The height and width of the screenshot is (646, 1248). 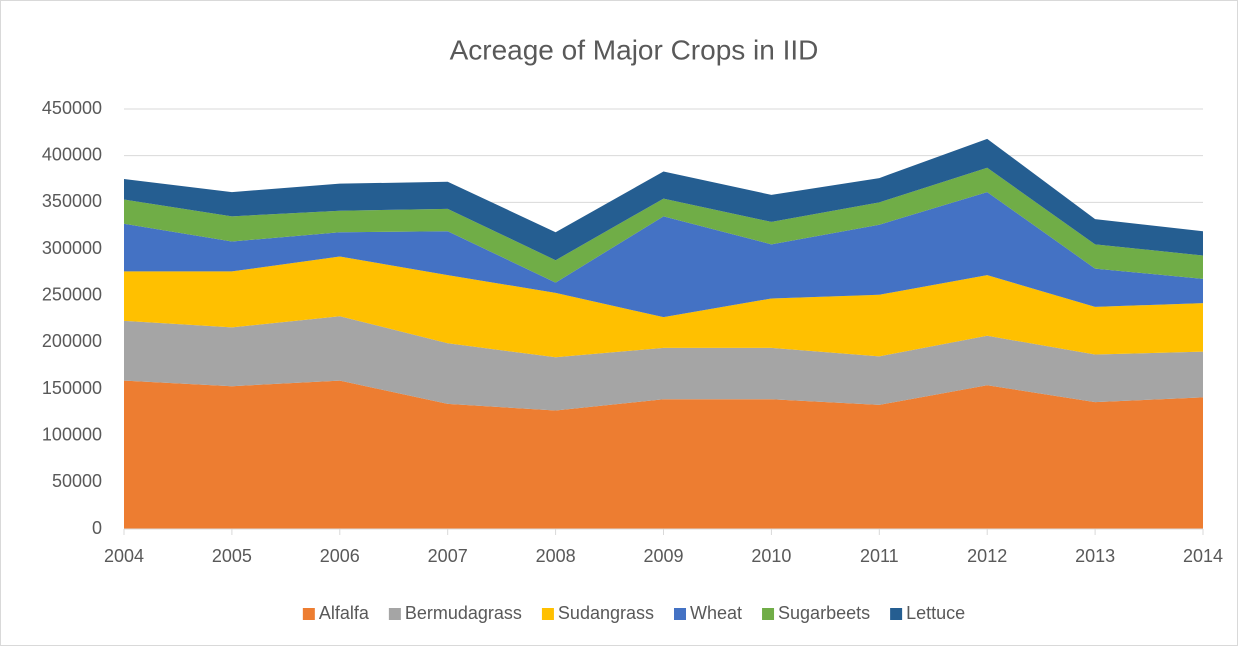 What do you see at coordinates (556, 556) in the screenshot?
I see `x-tick-label: 2008` at bounding box center [556, 556].